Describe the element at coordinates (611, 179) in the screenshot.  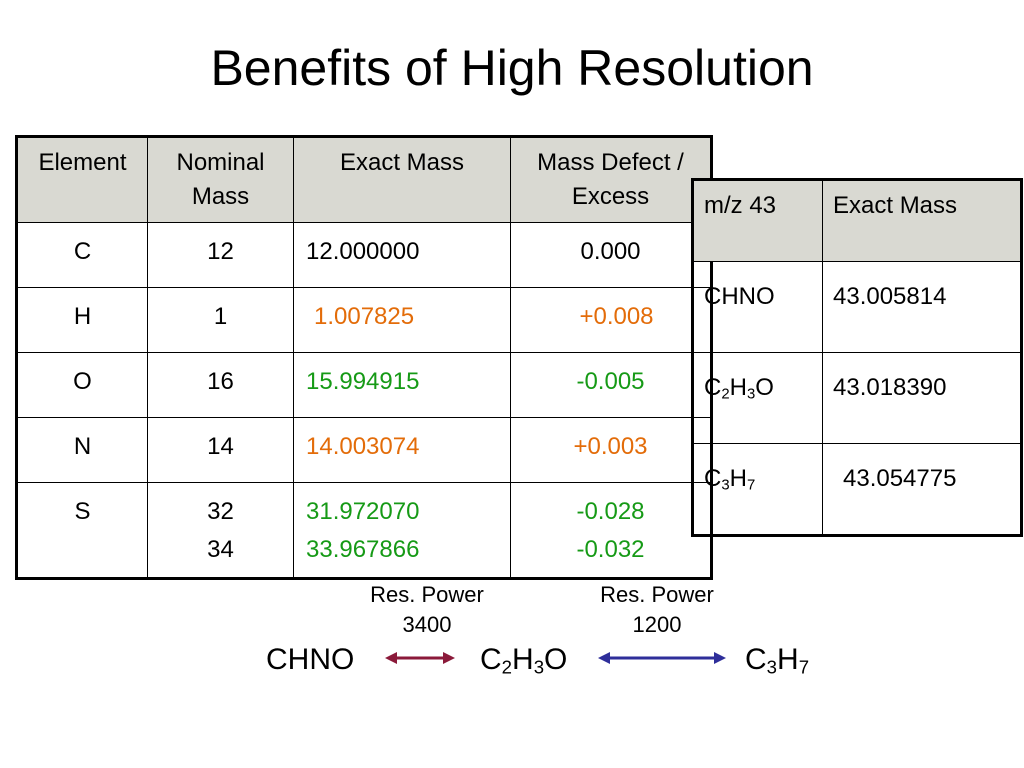
I see `header-mass-defect: Mass Defect / Excess` at that location.